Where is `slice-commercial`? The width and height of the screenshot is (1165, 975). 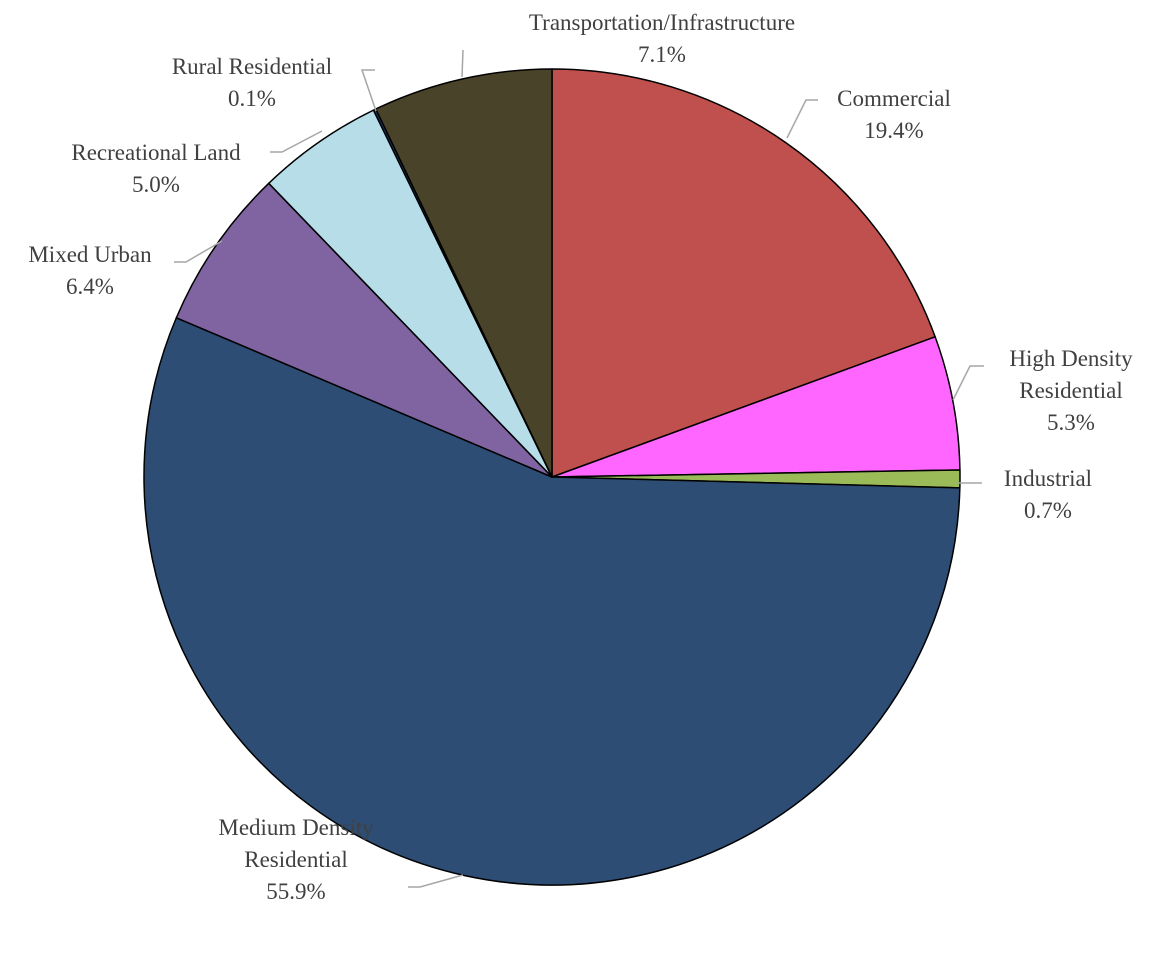
slice-commercial is located at coordinates (743, 273).